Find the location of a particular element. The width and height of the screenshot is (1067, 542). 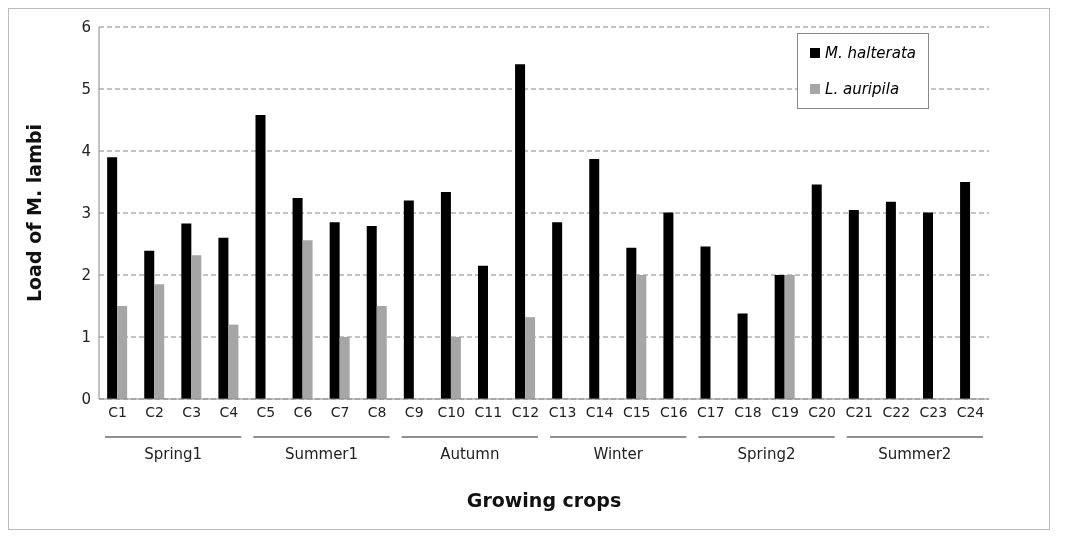

x-tick-label: C12 is located at coordinates (525, 411).